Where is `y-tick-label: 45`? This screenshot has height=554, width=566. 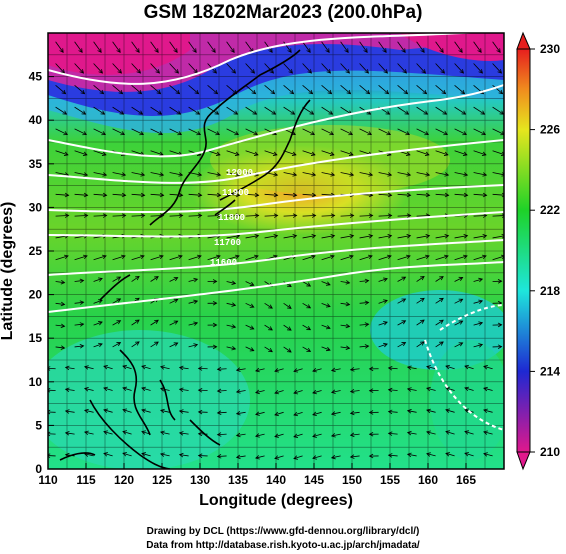 y-tick-label: 45 is located at coordinates (36, 77).